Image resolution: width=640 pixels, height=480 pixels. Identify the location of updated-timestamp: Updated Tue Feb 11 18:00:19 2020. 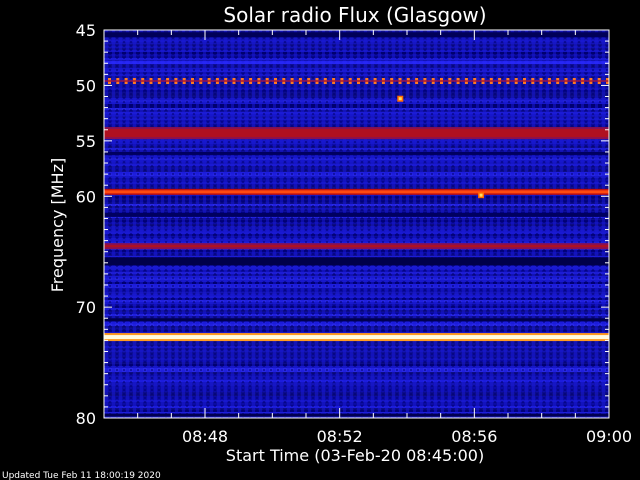
(81, 475).